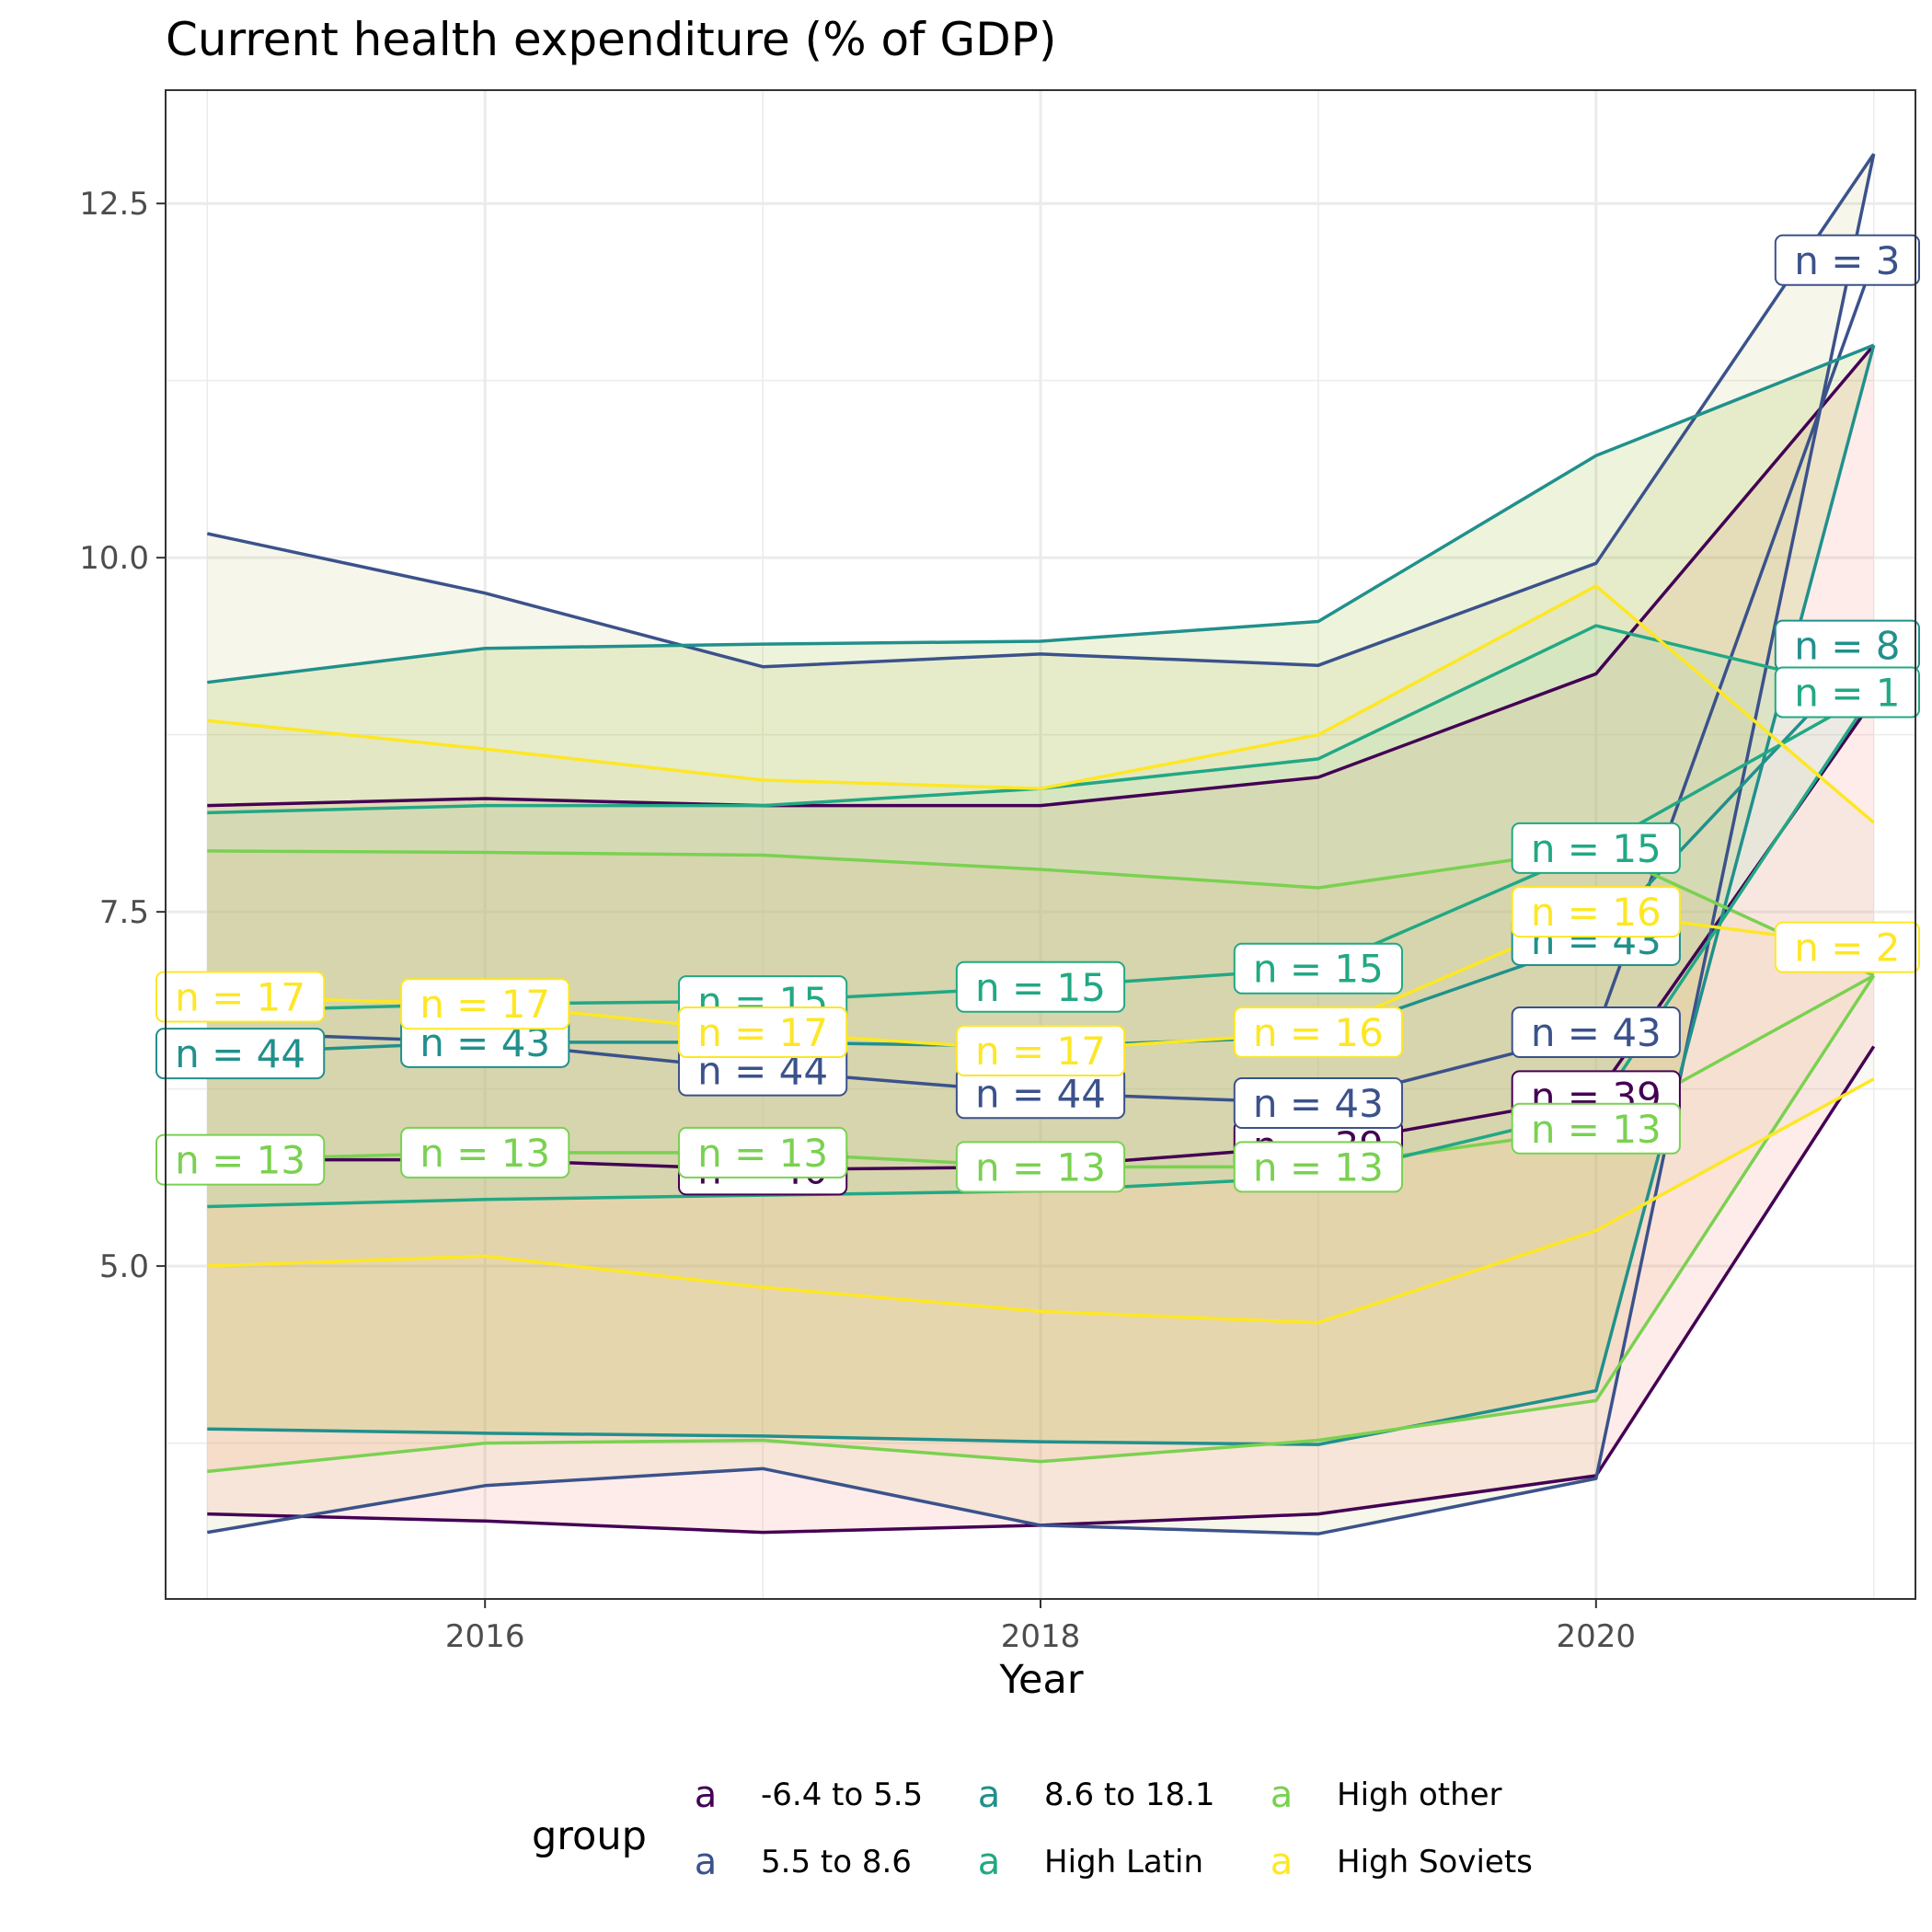  I want to click on legend-item: a High other, so click(1386, 1795).